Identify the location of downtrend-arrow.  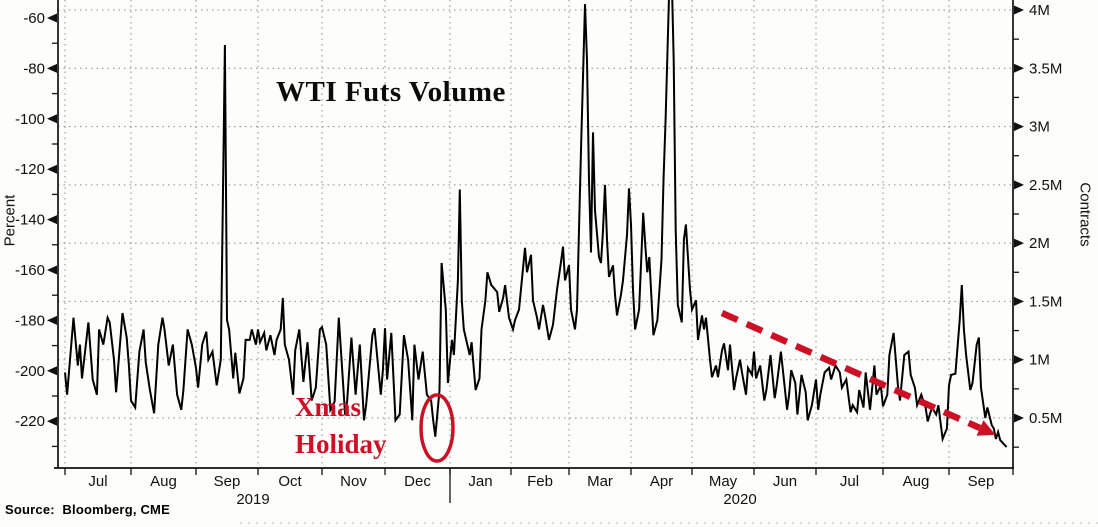
(851, 370).